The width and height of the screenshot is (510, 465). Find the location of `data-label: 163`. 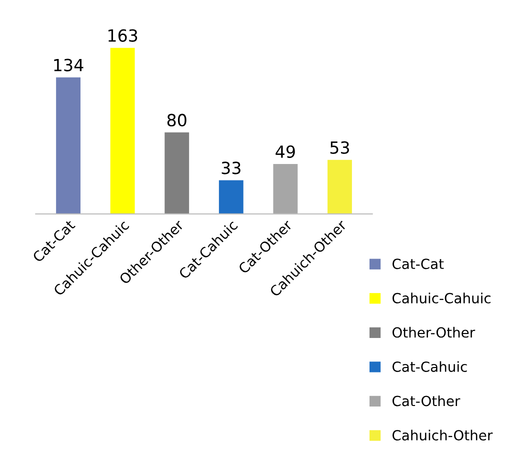

data-label: 163 is located at coordinates (123, 35).